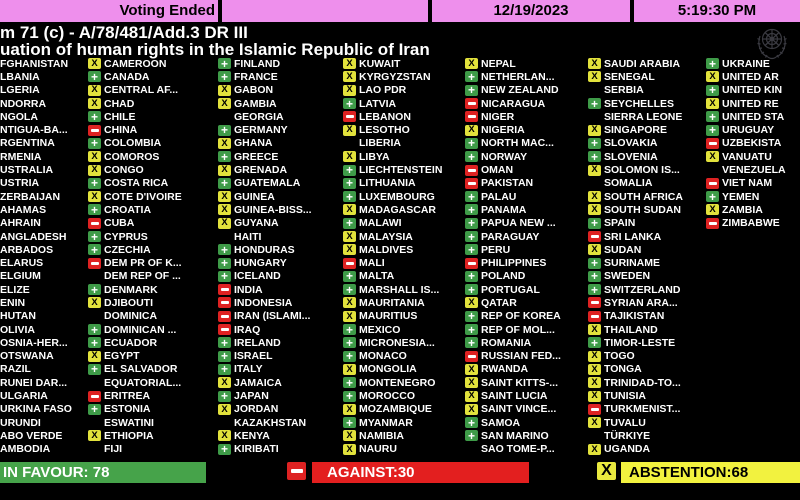 This screenshot has width=800, height=500. I want to click on country-name: LIBERIA, so click(380, 143).